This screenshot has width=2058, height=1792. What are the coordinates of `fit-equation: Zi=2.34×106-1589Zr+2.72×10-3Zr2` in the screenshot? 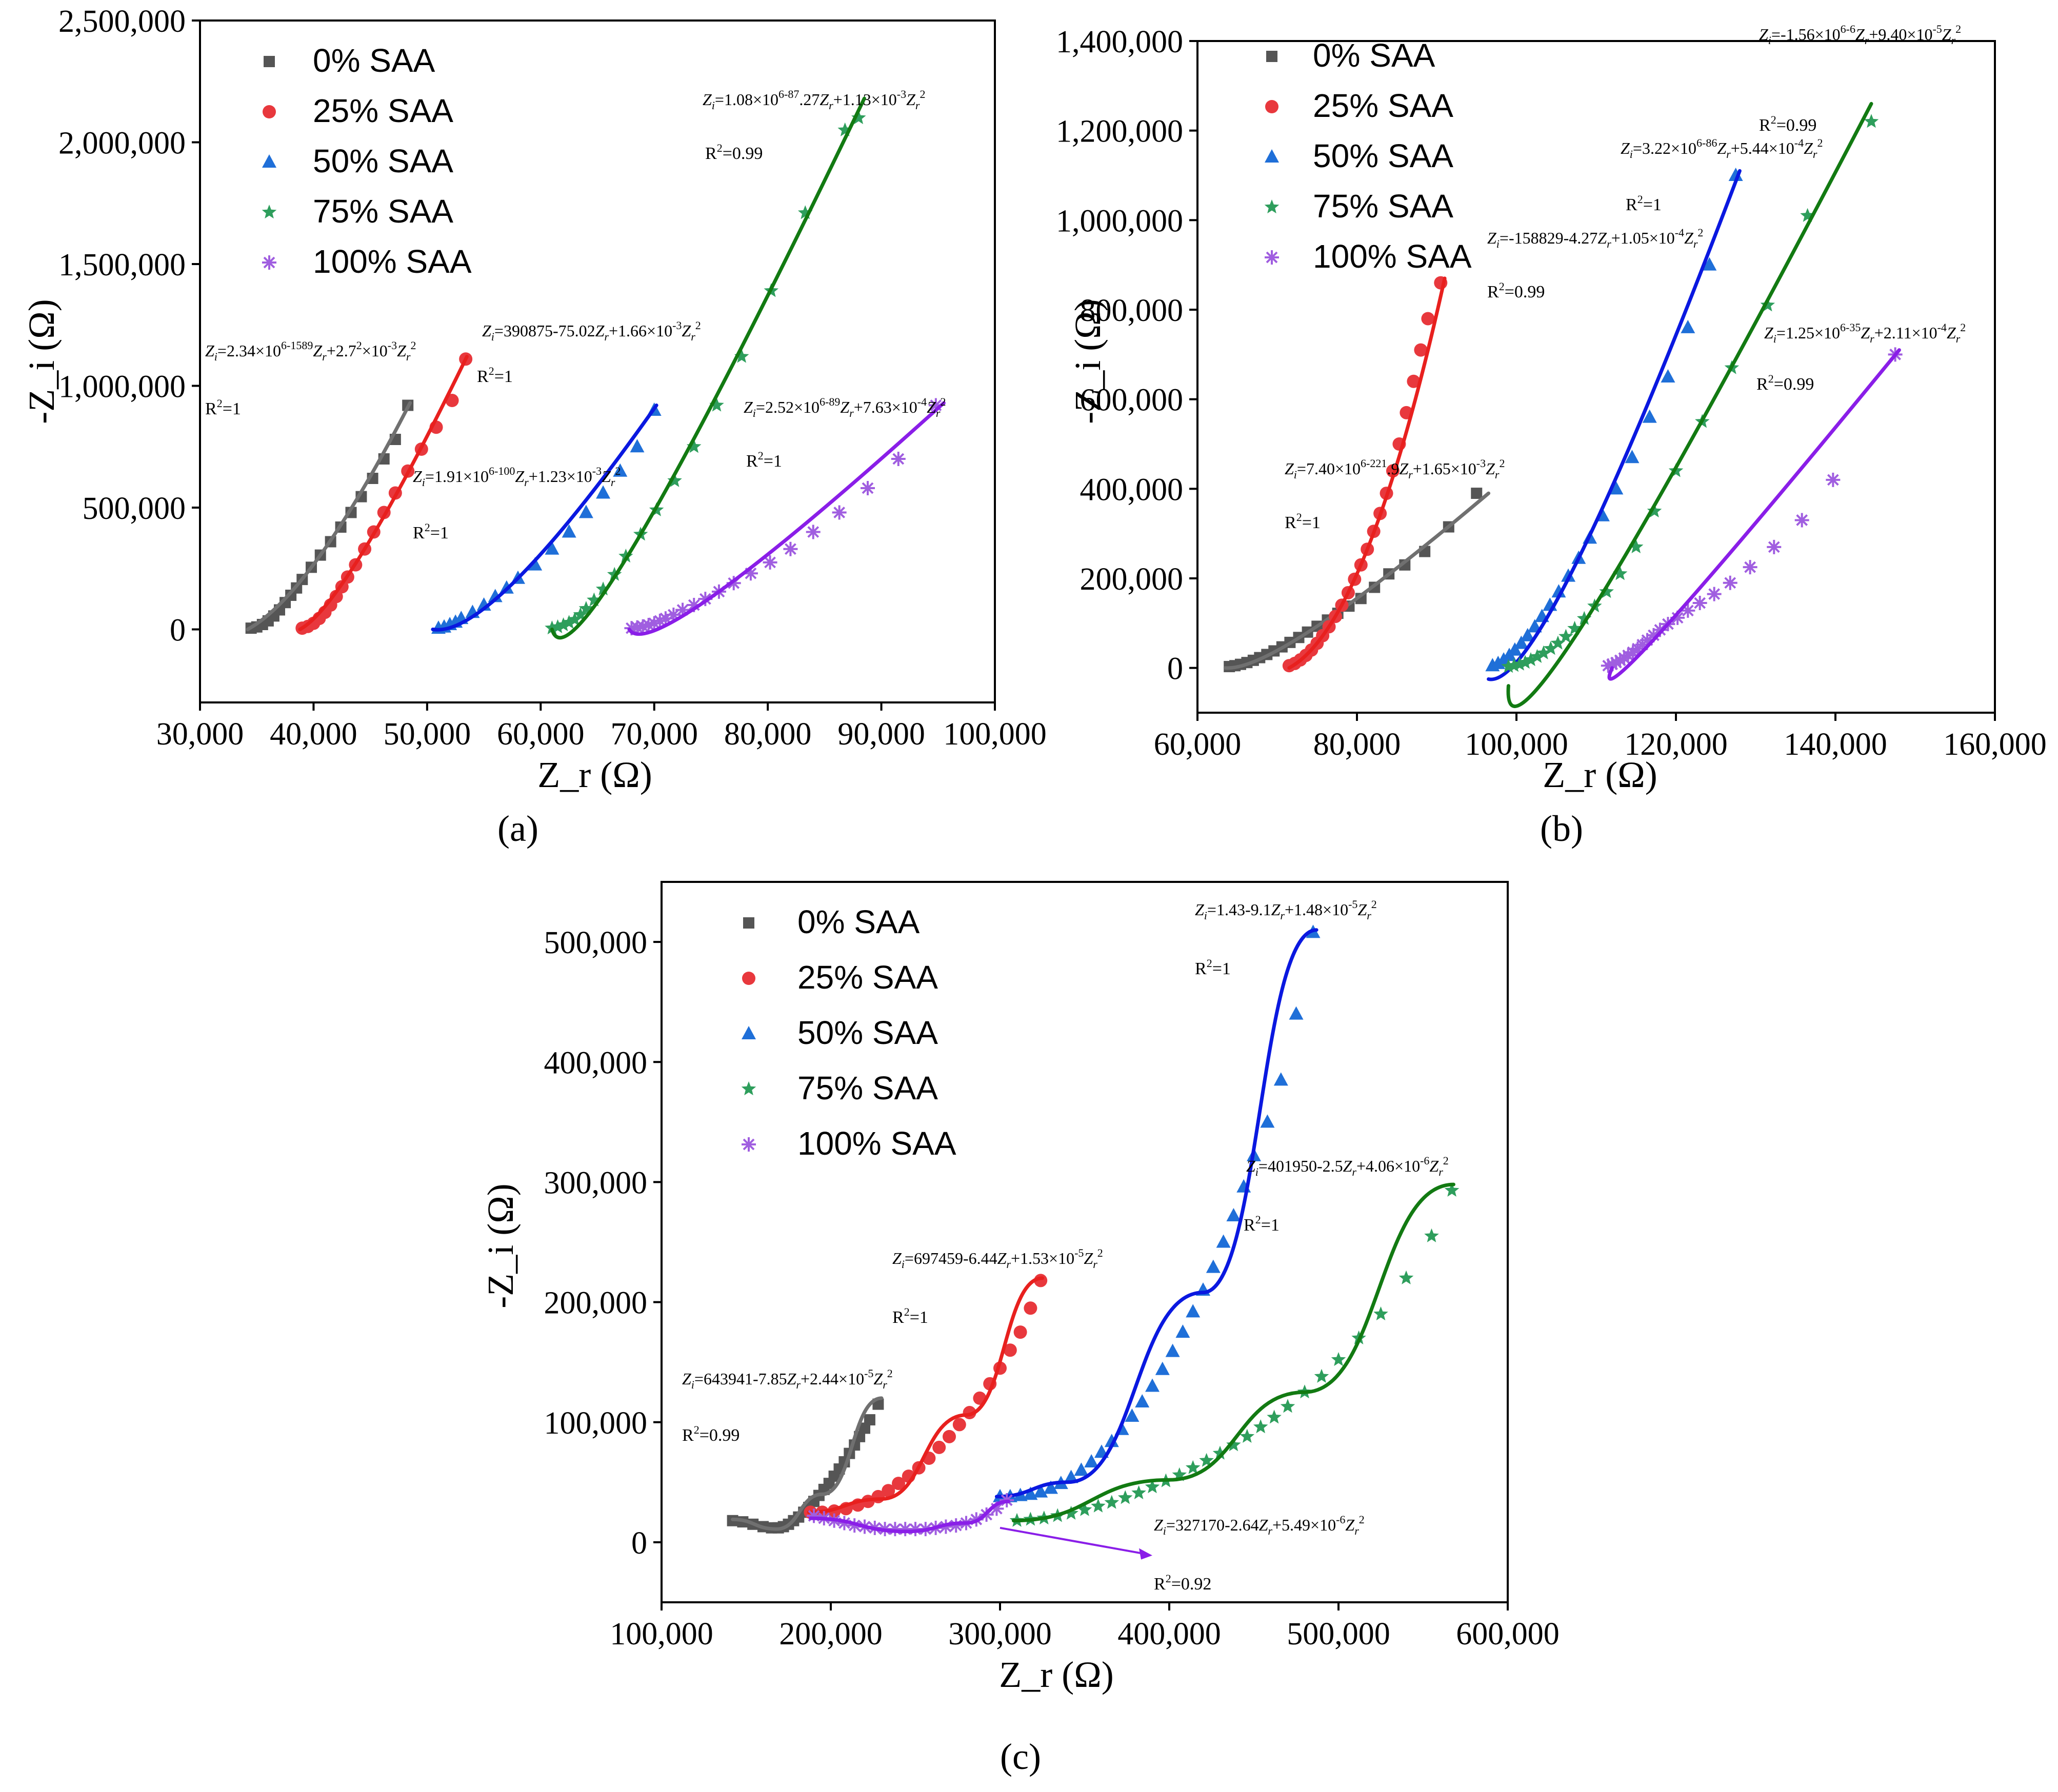 It's located at (310, 351).